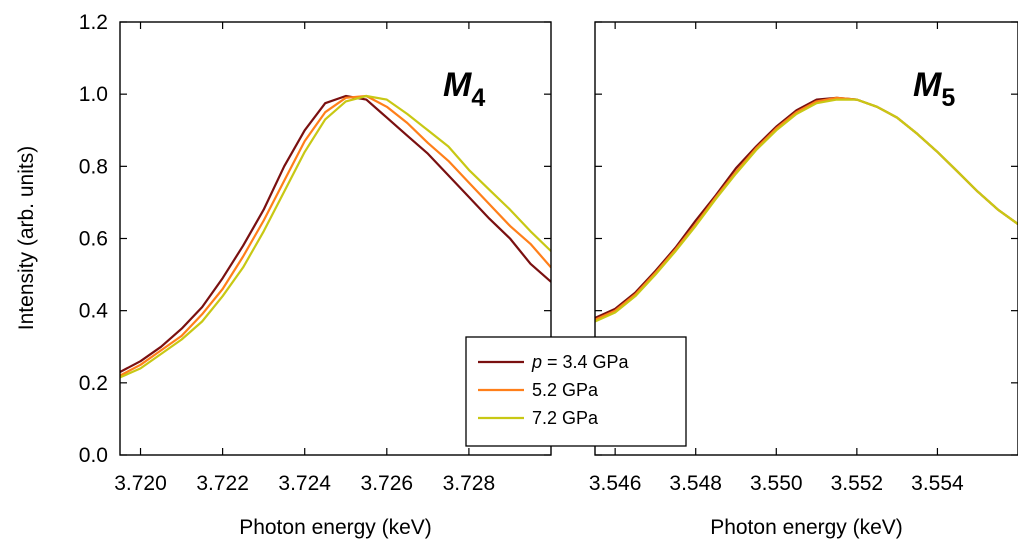  What do you see at coordinates (94, 311) in the screenshot?
I see `y-tick-label: 0.4` at bounding box center [94, 311].